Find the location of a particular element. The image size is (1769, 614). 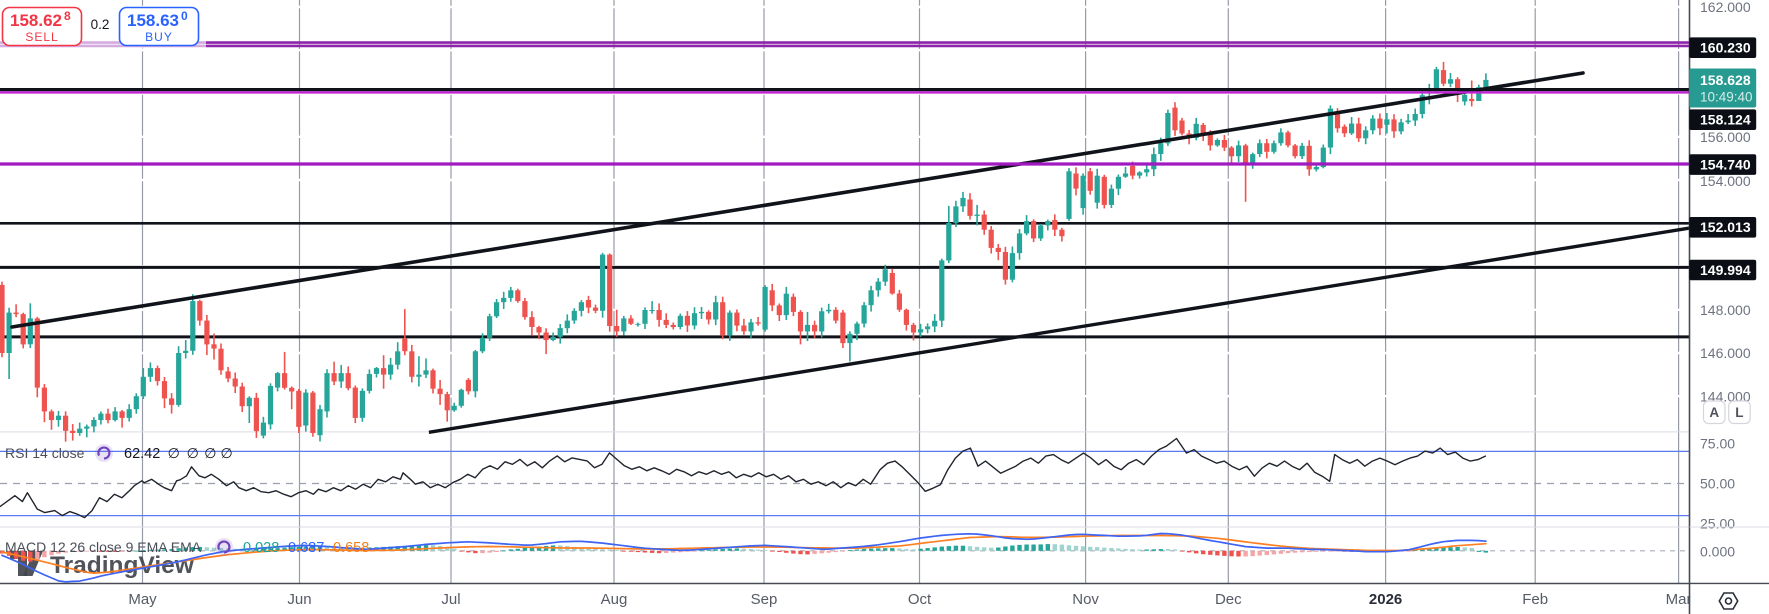

svg-text: 156.000 is located at coordinates (1725, 137).